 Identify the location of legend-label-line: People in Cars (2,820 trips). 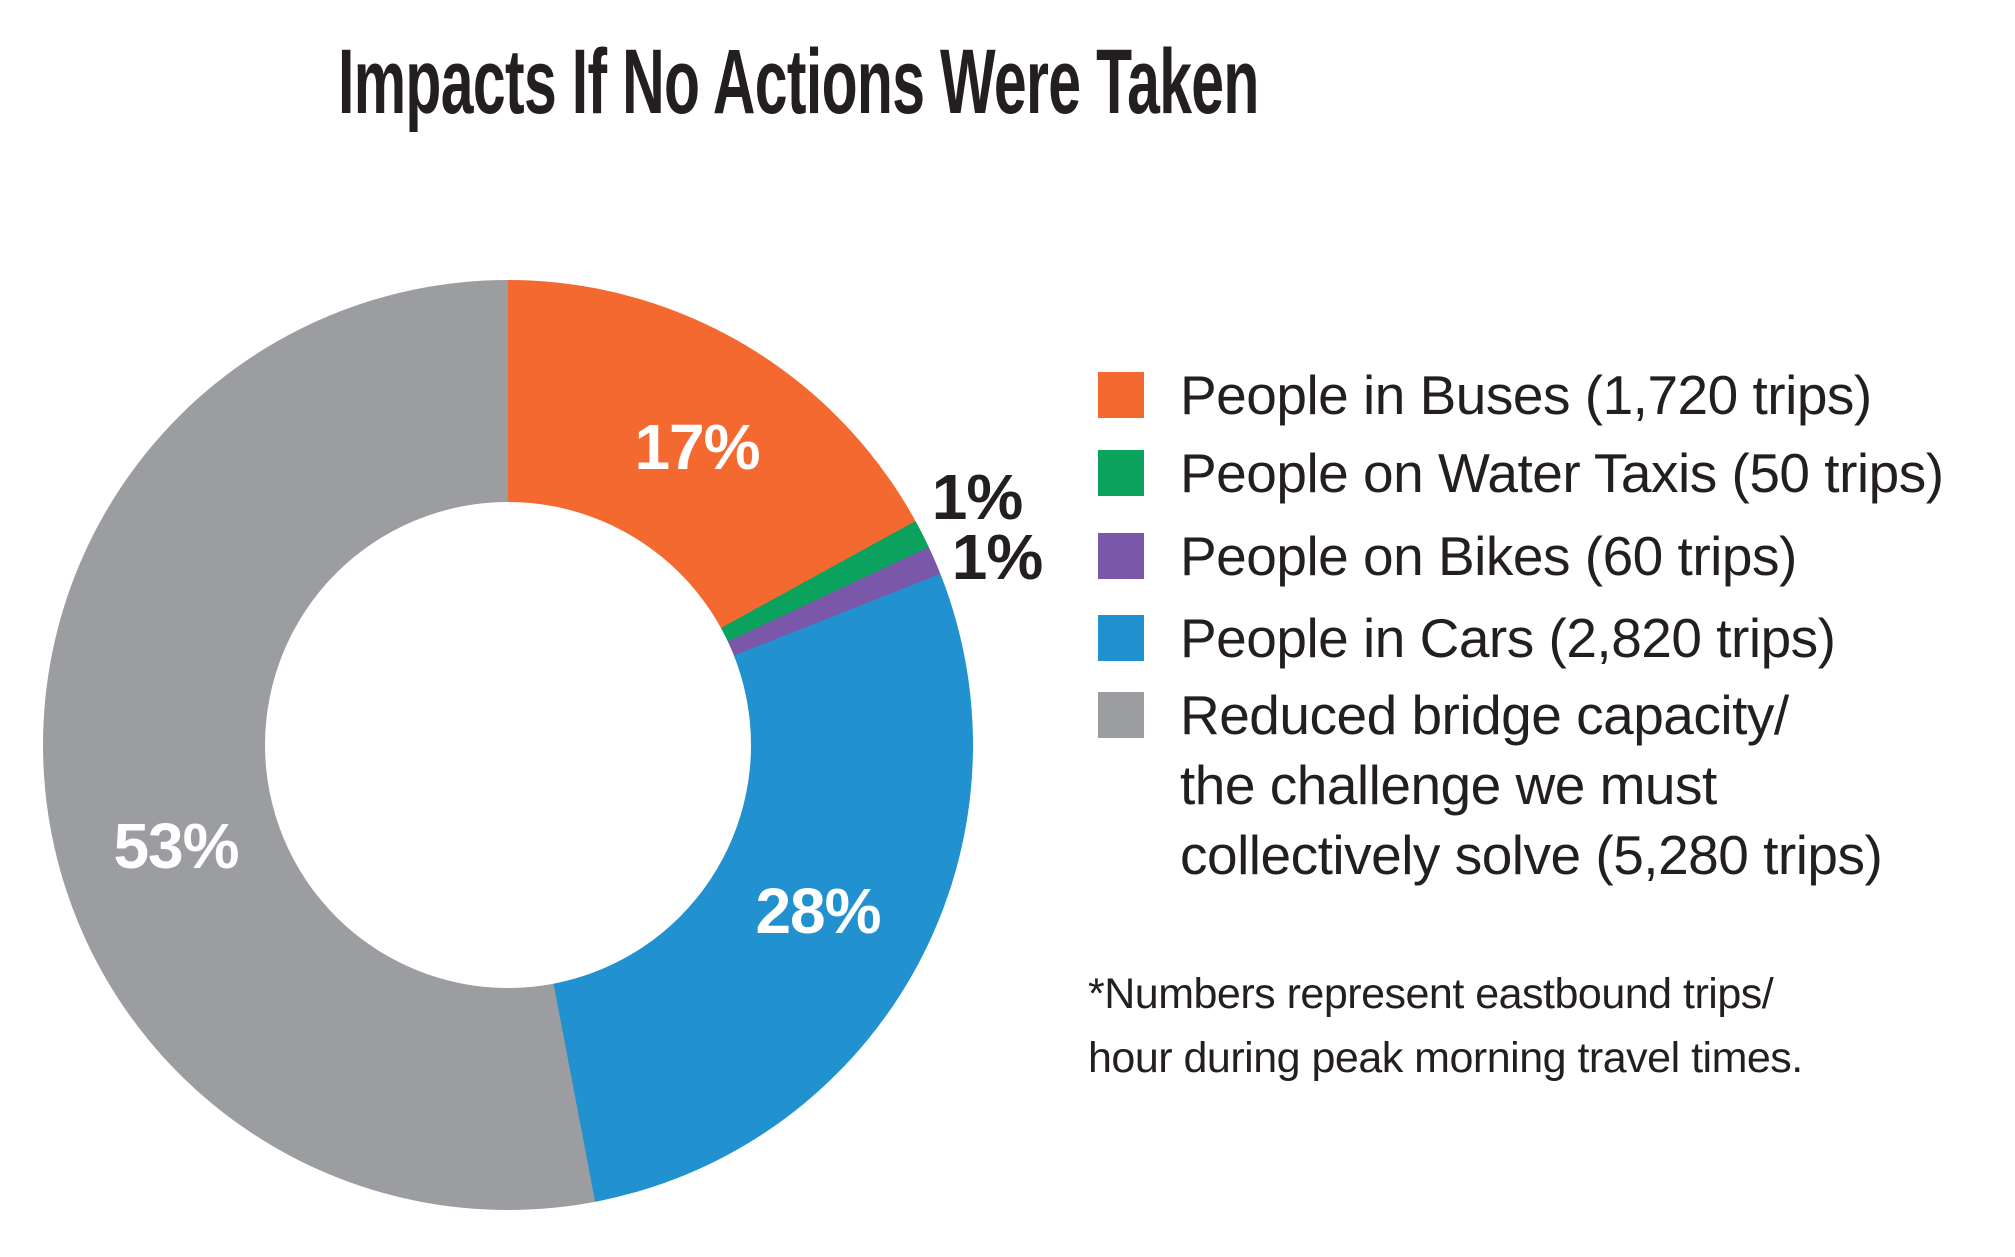
(1508, 638).